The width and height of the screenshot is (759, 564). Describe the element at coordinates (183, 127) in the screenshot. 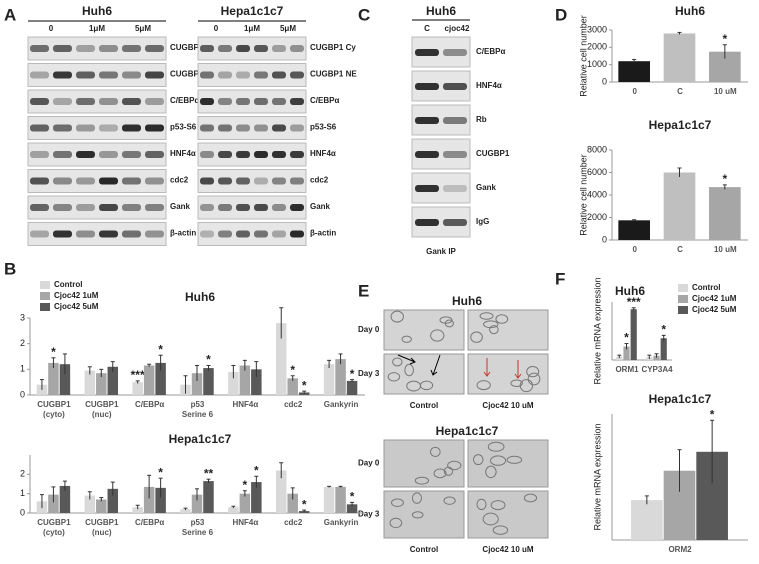

I see `row-label: p53-S6` at that location.